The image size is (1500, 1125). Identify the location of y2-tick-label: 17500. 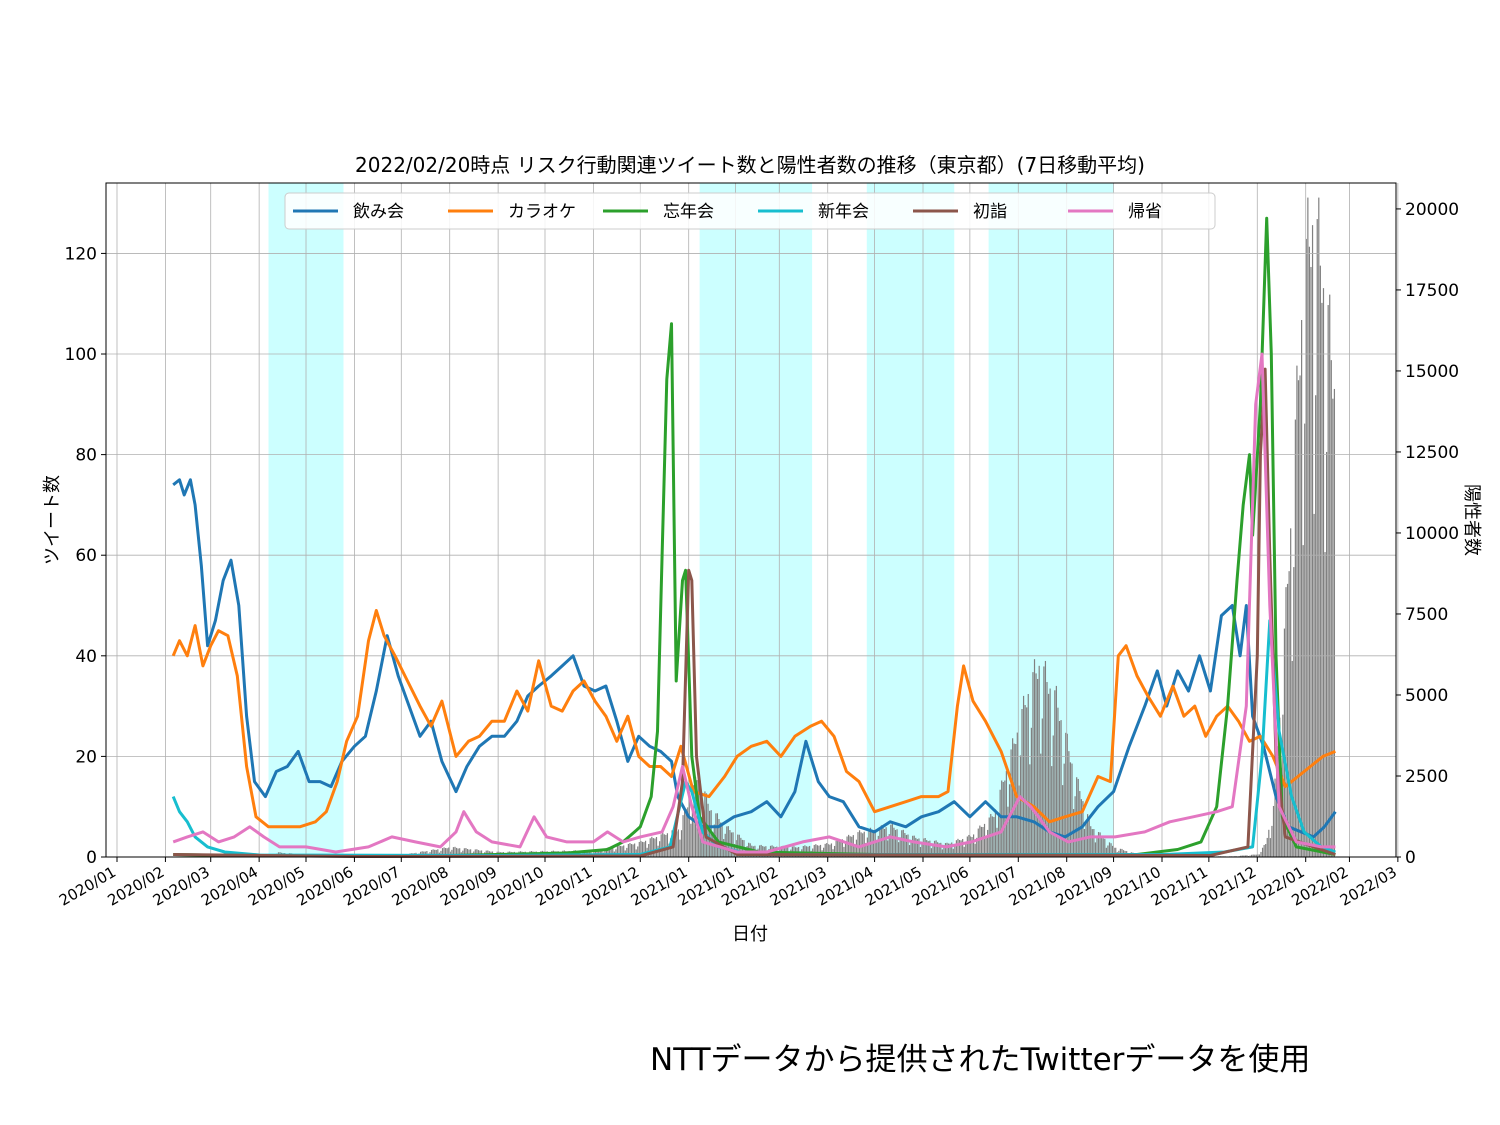
(1432, 291).